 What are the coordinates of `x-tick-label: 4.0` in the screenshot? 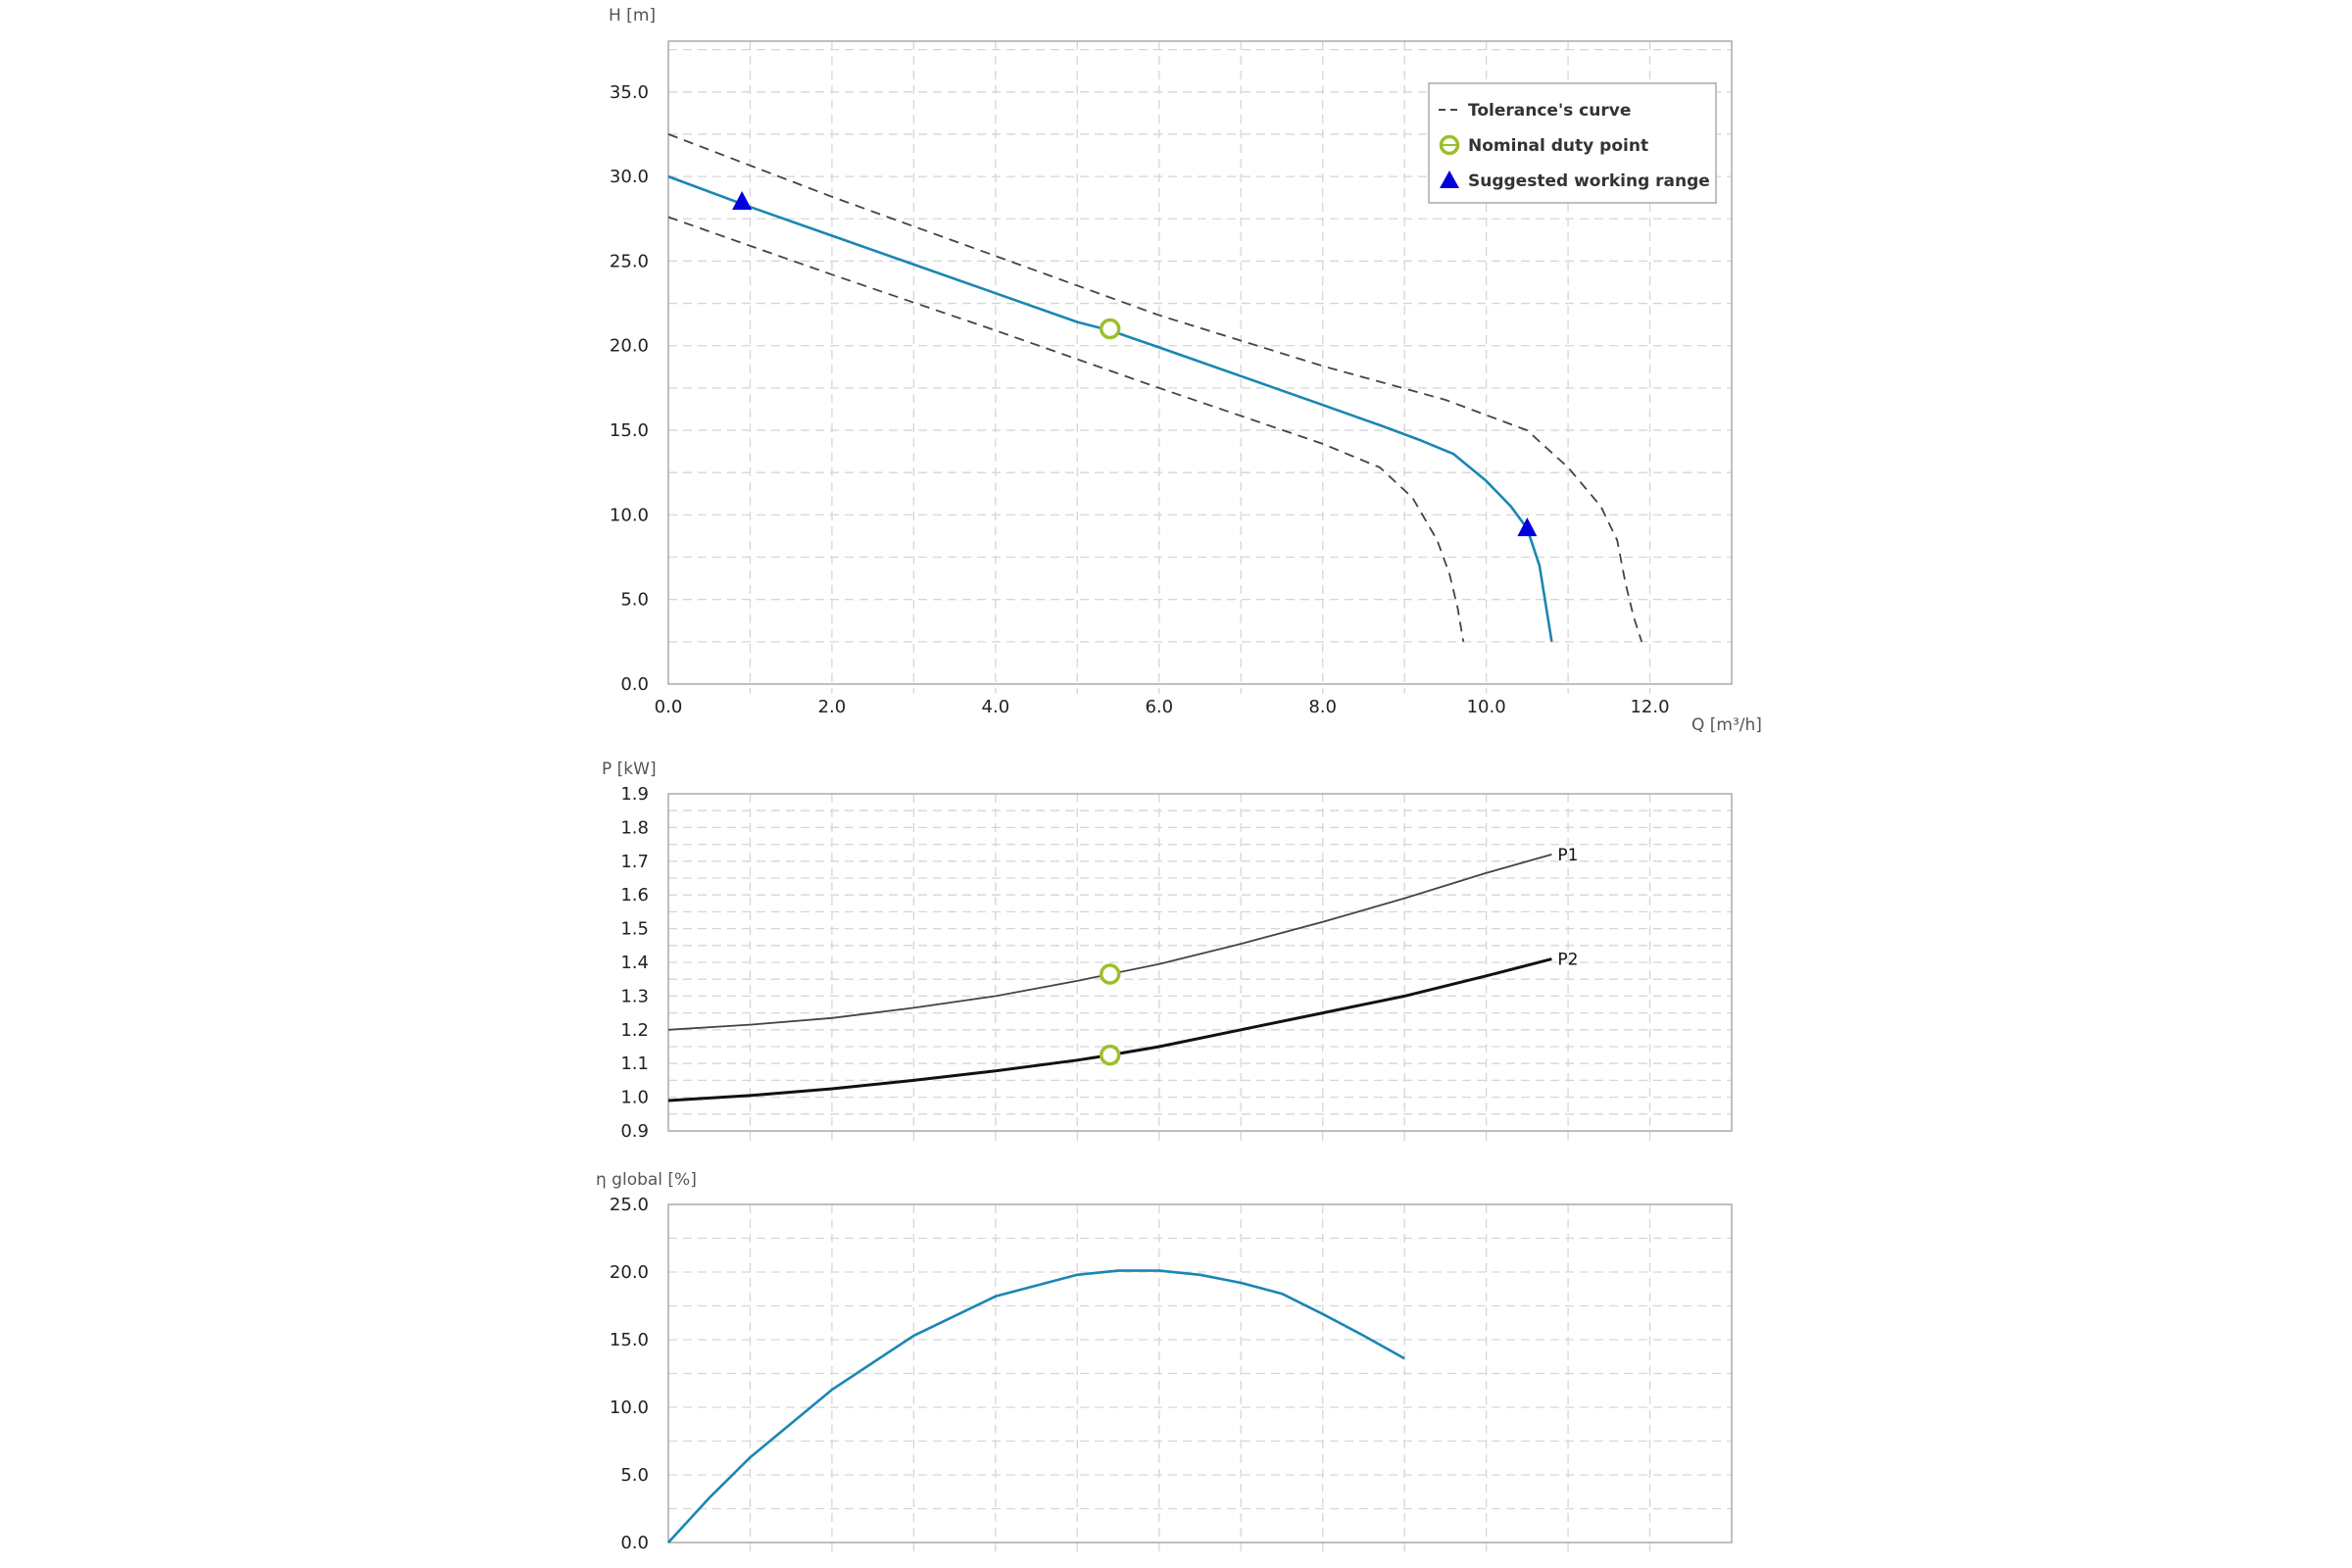 It's located at (996, 707).